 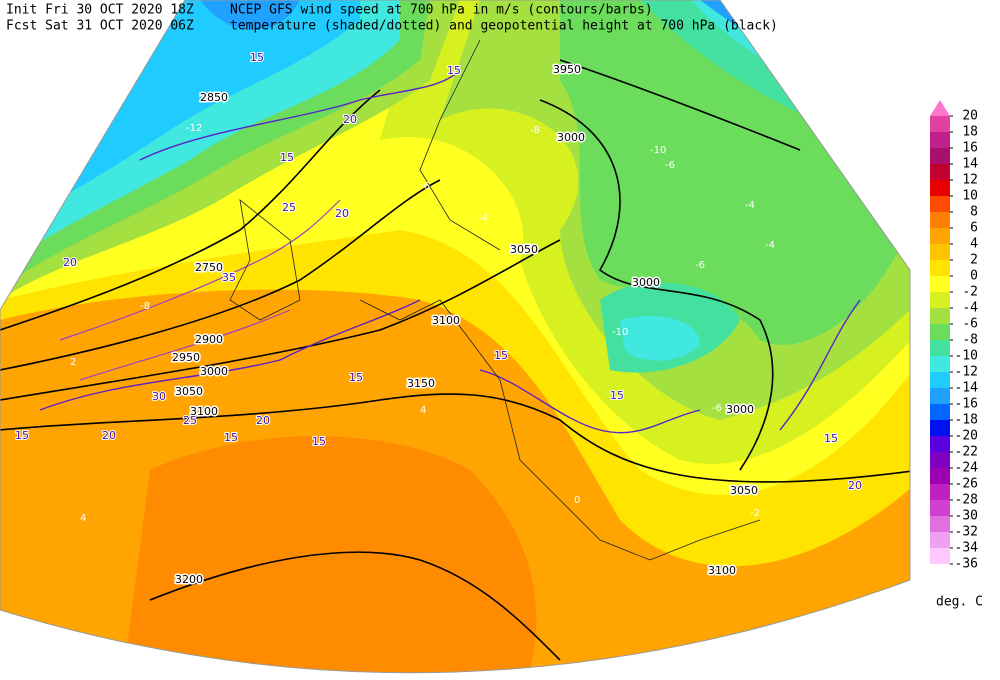 What do you see at coordinates (970, 132) in the screenshot?
I see `colorbar-tick-label: 18` at bounding box center [970, 132].